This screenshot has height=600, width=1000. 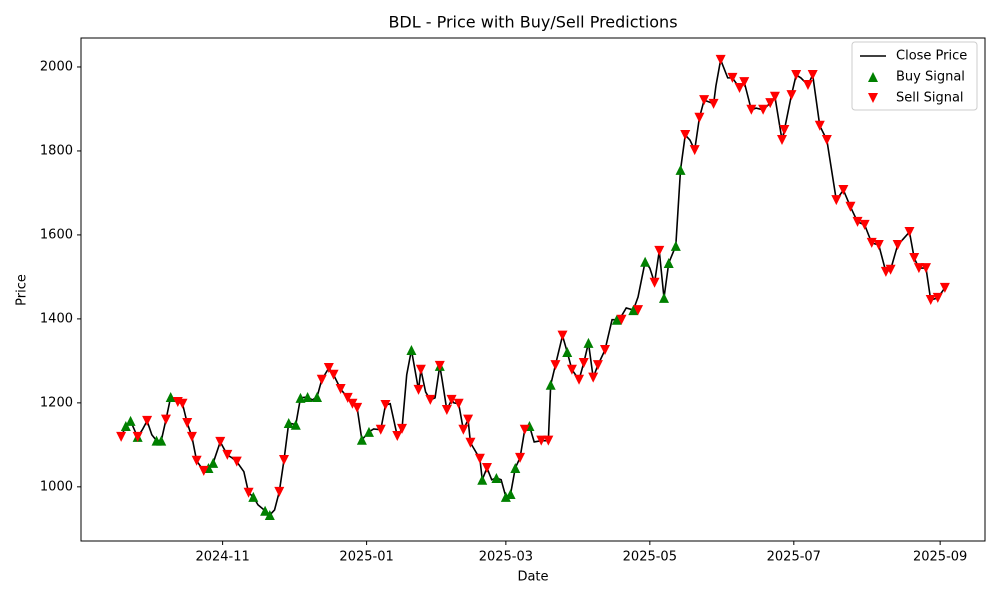 What do you see at coordinates (56, 486) in the screenshot?
I see `y-tick-label: 1000` at bounding box center [56, 486].